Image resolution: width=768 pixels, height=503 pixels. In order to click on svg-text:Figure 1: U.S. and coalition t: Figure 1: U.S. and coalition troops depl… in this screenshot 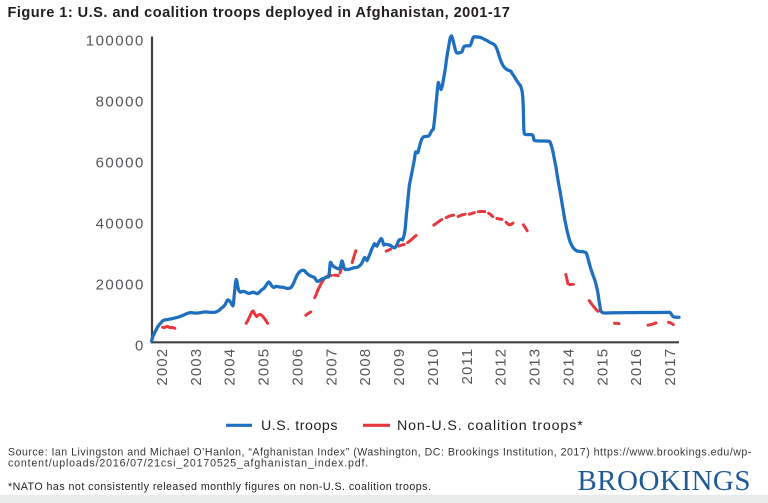, I will do `click(259, 13)`.